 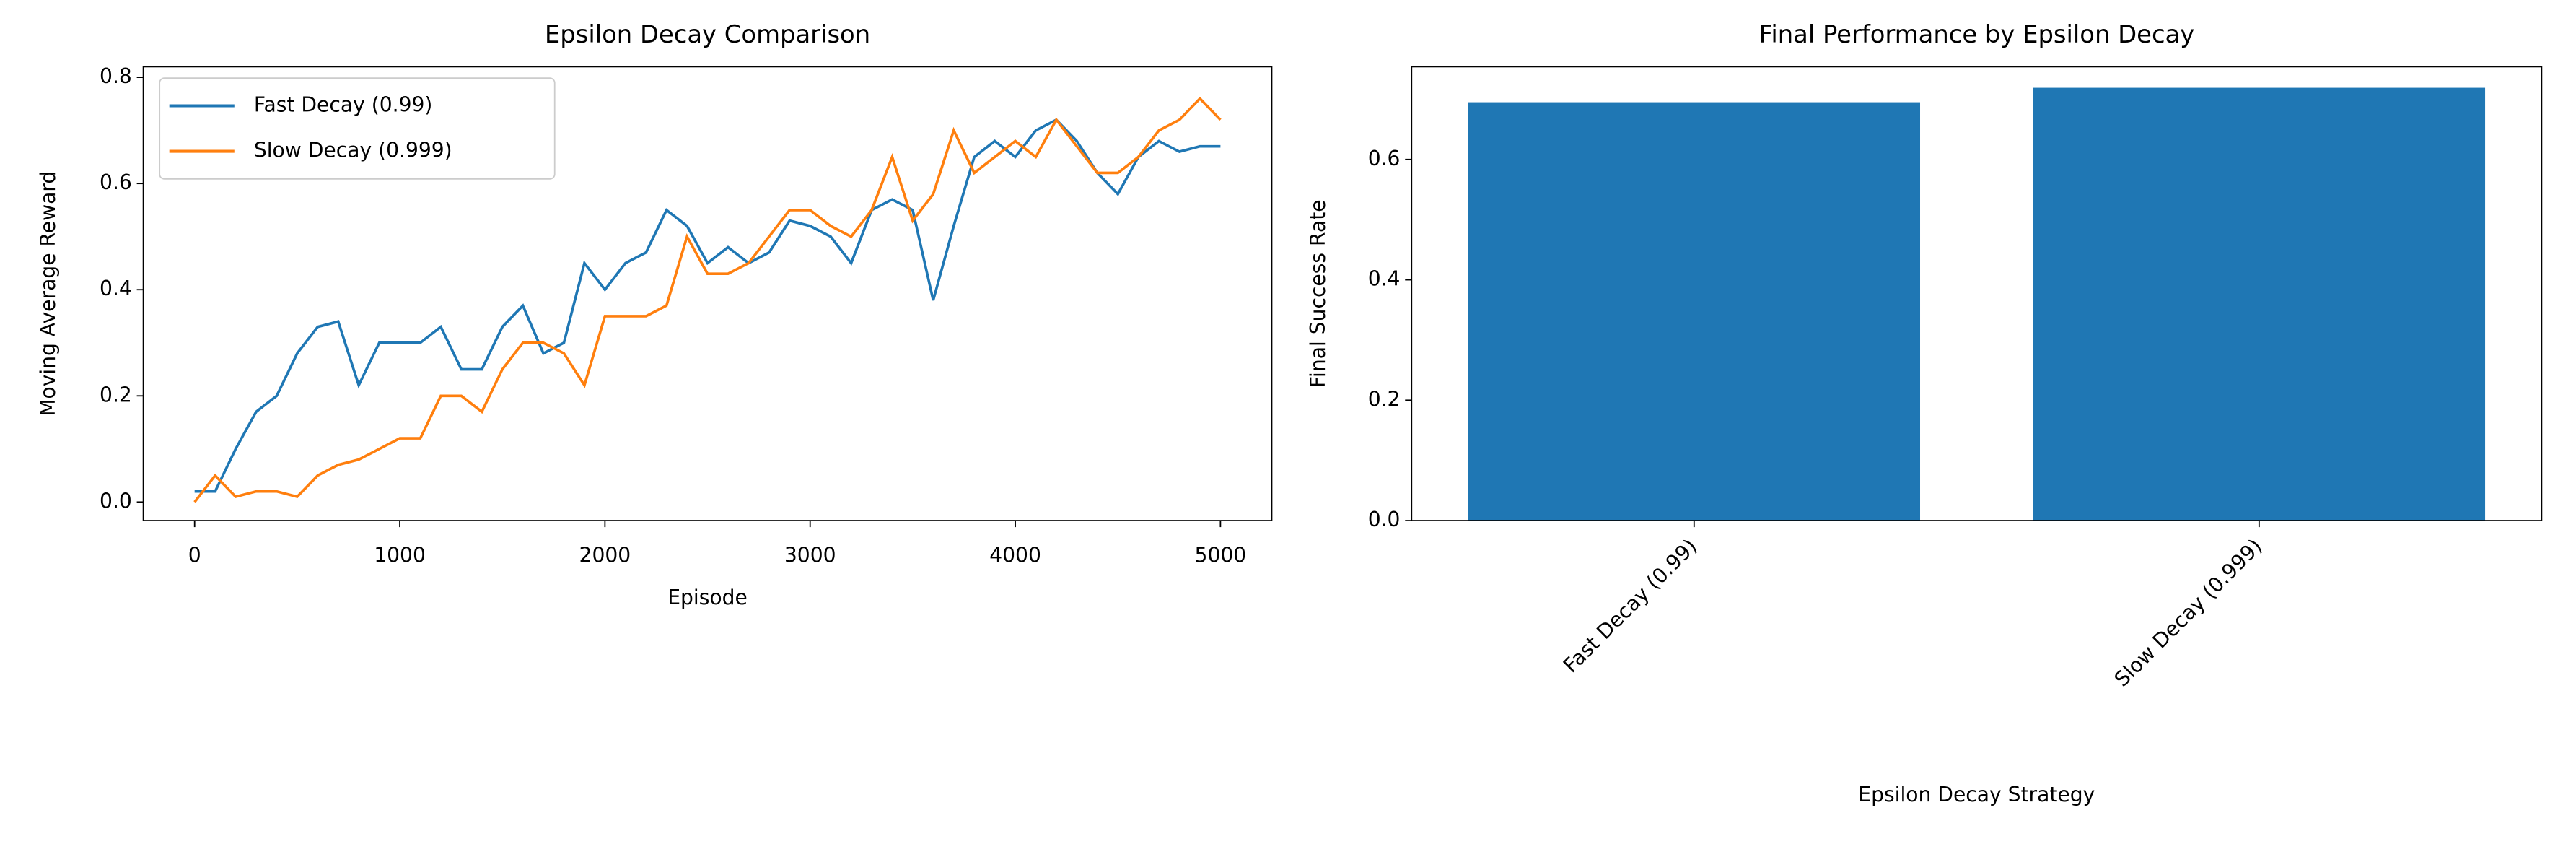 What do you see at coordinates (1976, 34) in the screenshot?
I see `chart-title: Final Performance by Epsilon Decay` at bounding box center [1976, 34].